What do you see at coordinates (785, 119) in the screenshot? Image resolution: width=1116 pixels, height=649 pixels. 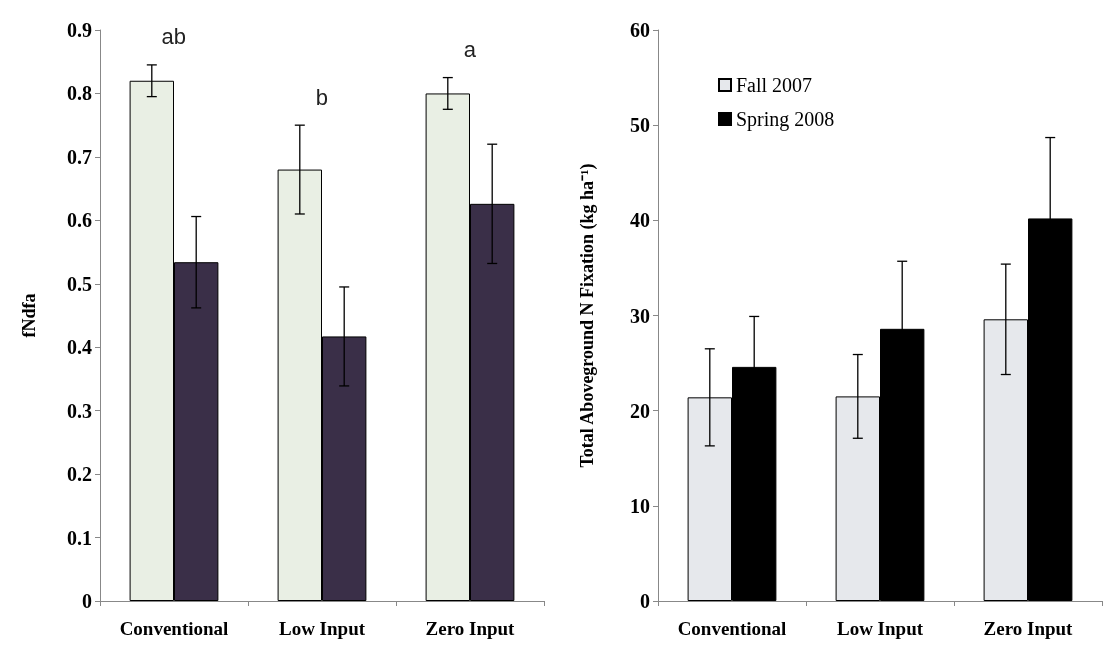 I see `legend-label: Spring 2008` at bounding box center [785, 119].